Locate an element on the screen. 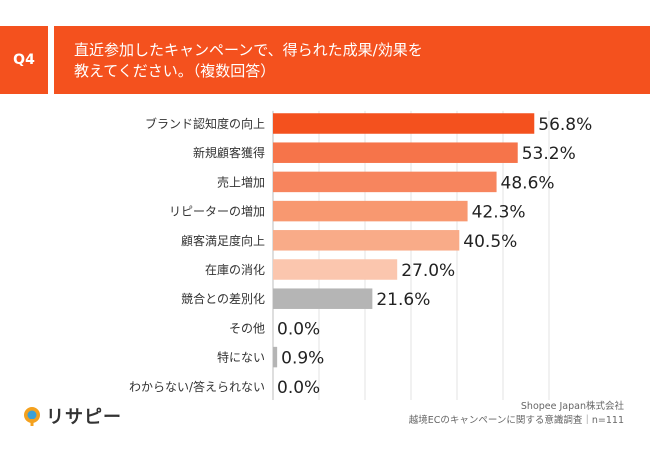  value-label: 42.3% is located at coordinates (499, 213).